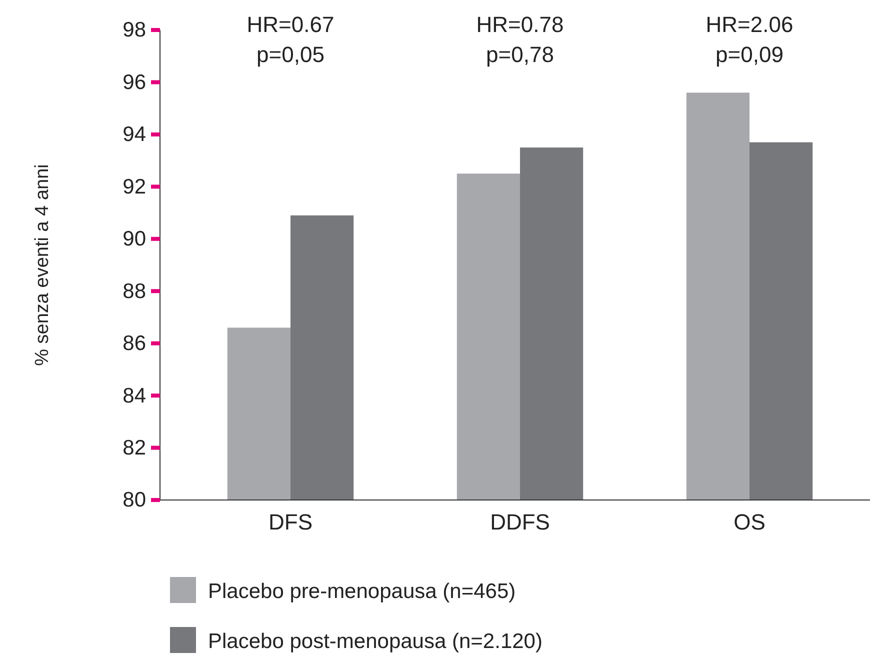 This screenshot has width=875, height=665. I want to click on legend-label: Placebo post-menopausa (n=2.120), so click(375, 641).